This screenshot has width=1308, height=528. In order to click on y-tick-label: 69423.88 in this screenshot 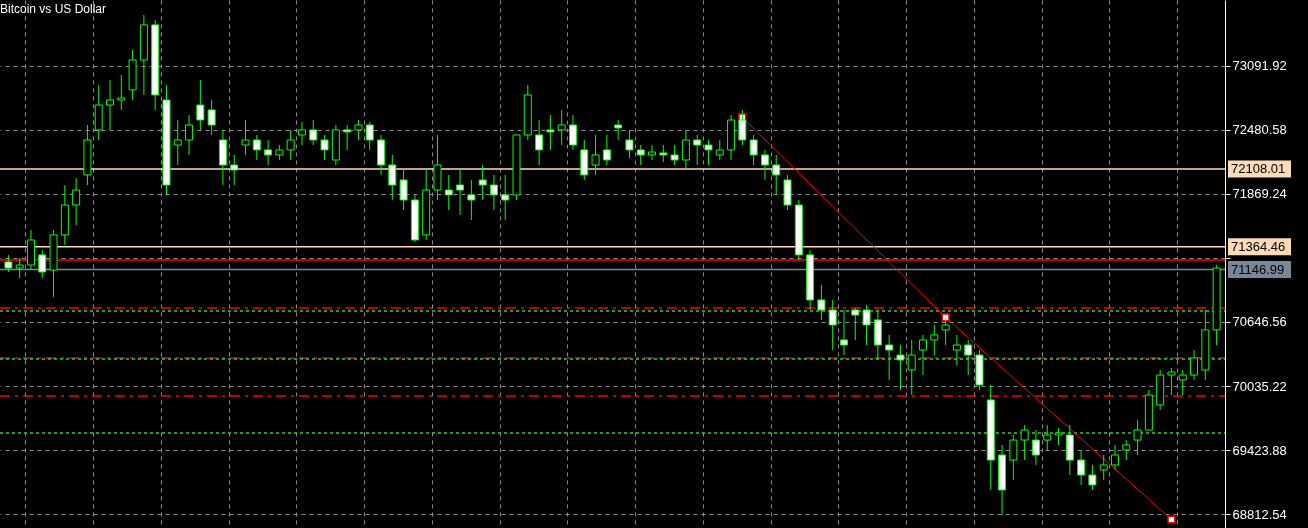, I will do `click(1259, 450)`.